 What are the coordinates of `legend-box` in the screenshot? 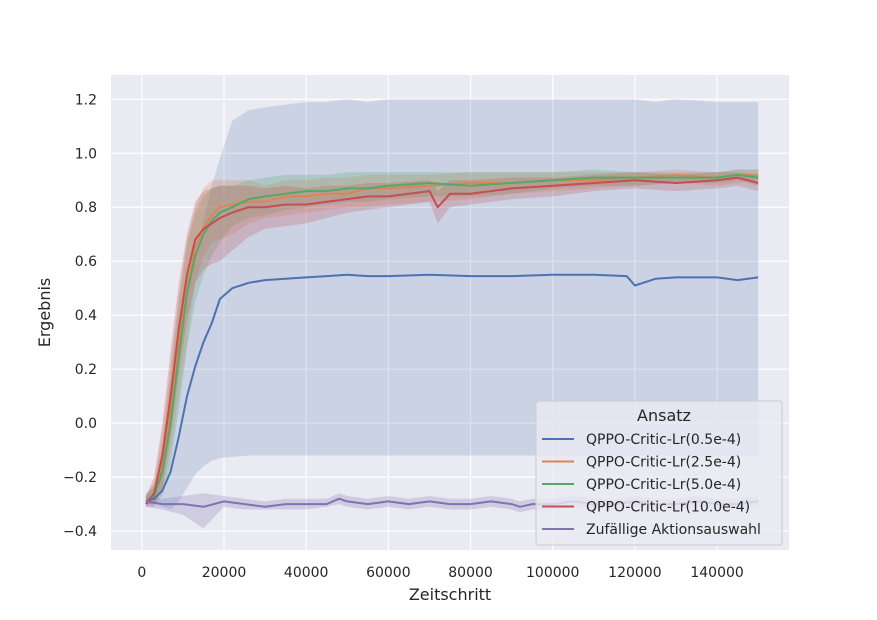 It's located at (659, 473).